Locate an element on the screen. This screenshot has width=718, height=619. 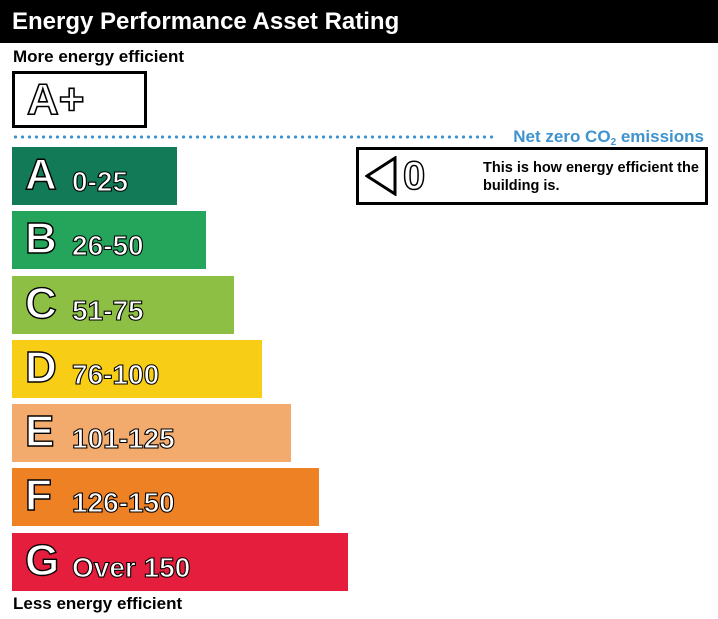
band-range: 101-125 is located at coordinates (123, 438).